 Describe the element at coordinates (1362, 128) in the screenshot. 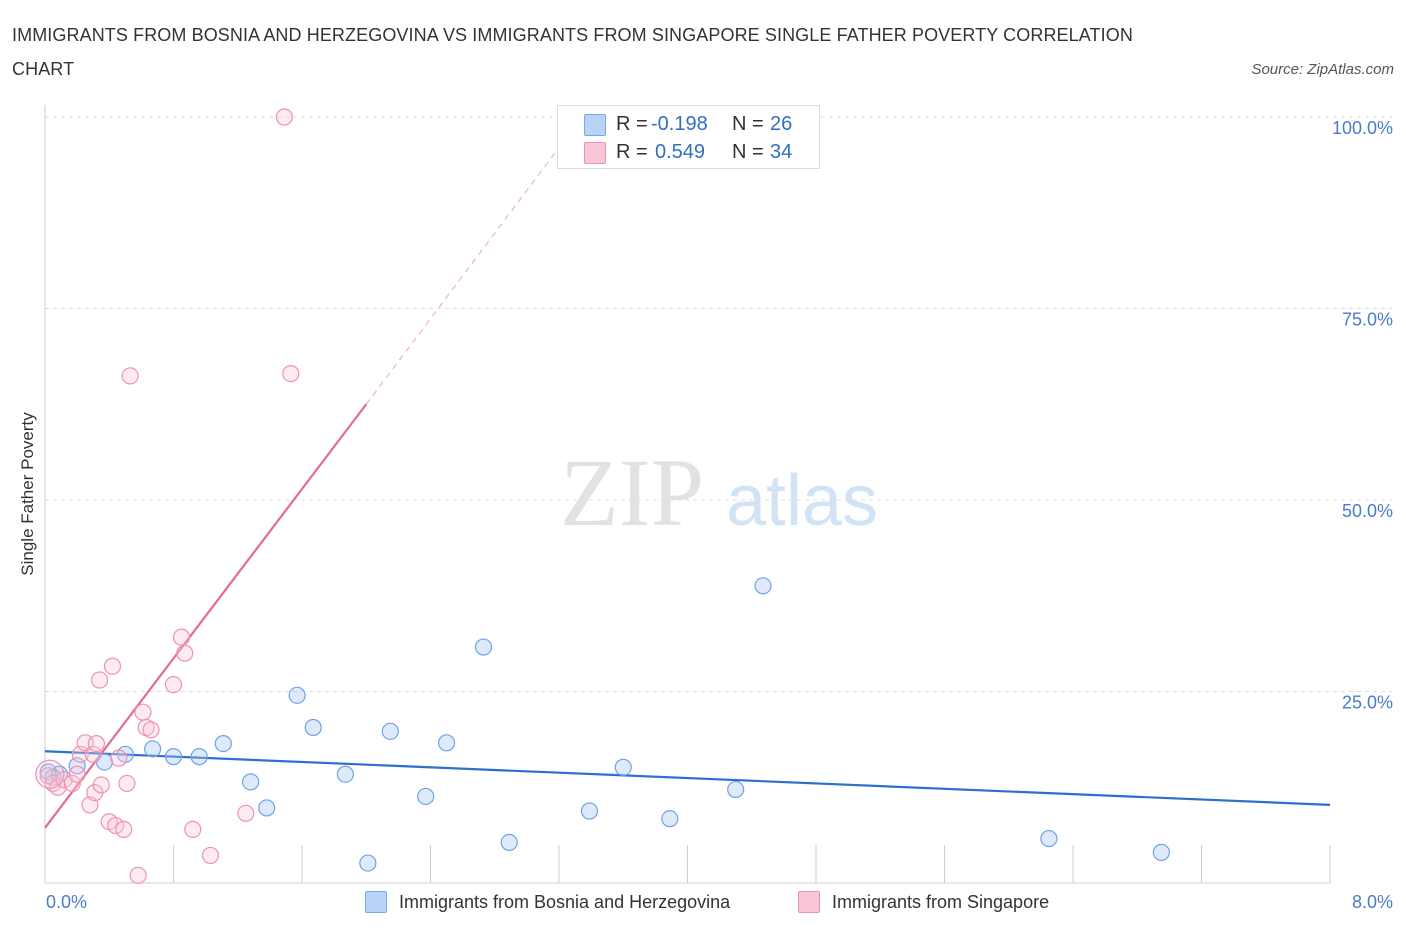

I see `y-tick-label: 100.0%` at that location.